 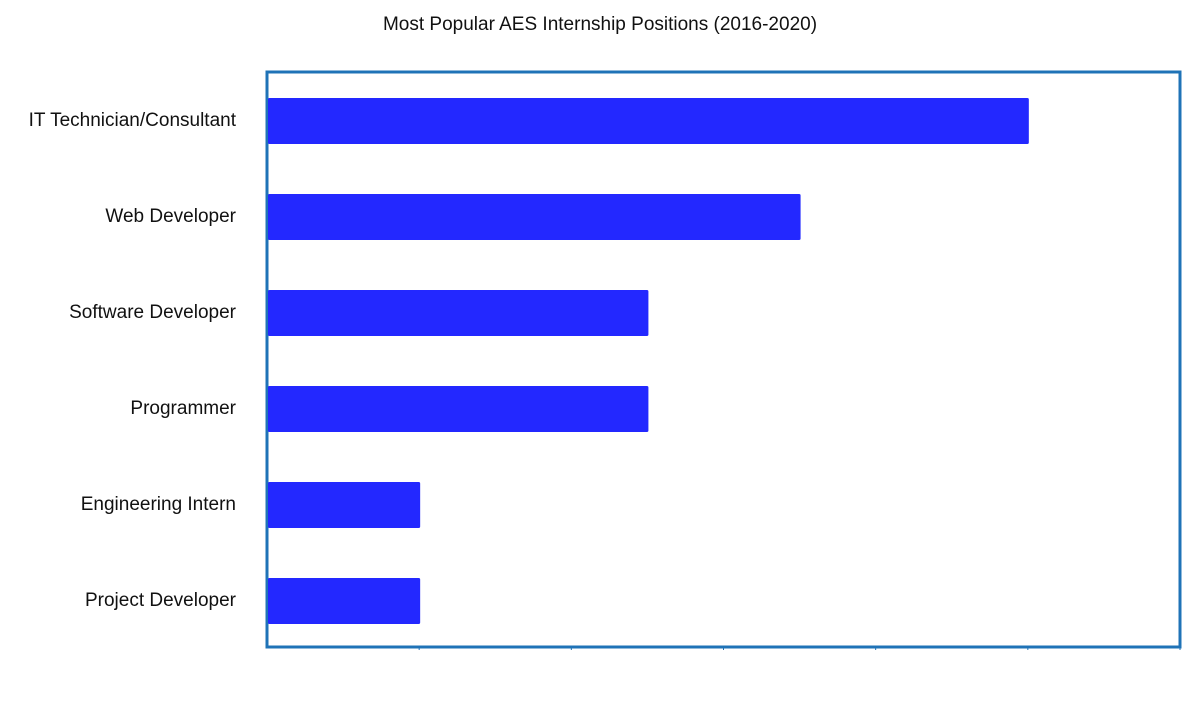 I want to click on category-label: Engineering Intern, so click(x=158, y=504).